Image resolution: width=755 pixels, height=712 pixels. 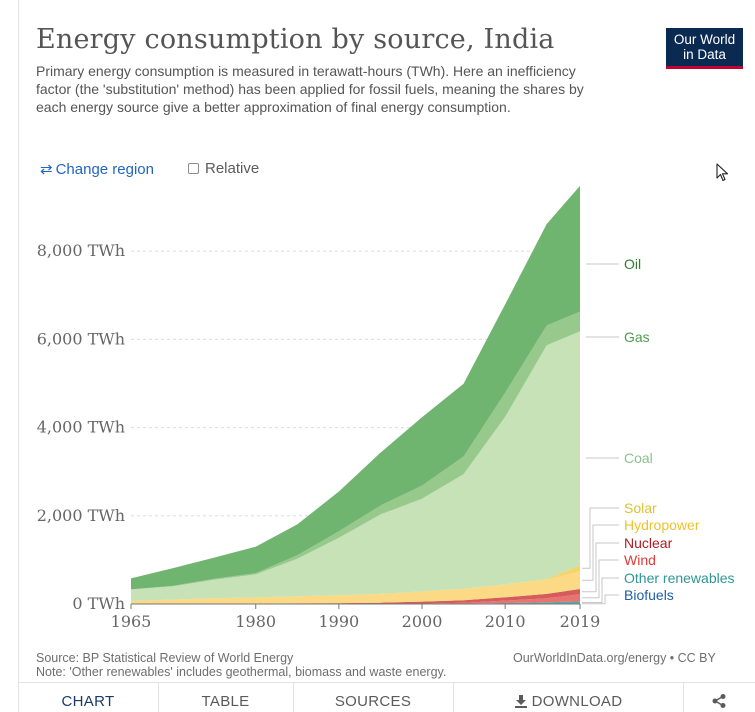 What do you see at coordinates (422, 621) in the screenshot?
I see `x-tick-label: 2000` at bounding box center [422, 621].